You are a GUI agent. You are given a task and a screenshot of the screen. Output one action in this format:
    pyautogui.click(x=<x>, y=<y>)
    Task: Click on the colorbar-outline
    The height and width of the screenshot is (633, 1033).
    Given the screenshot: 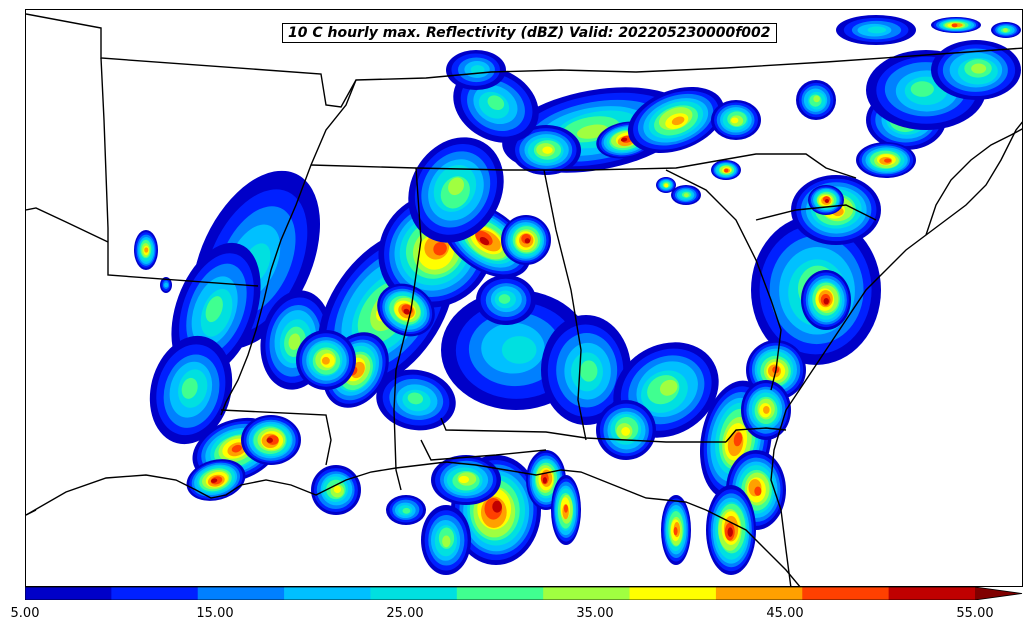 What is the action you would take?
    pyautogui.click(x=524, y=593)
    